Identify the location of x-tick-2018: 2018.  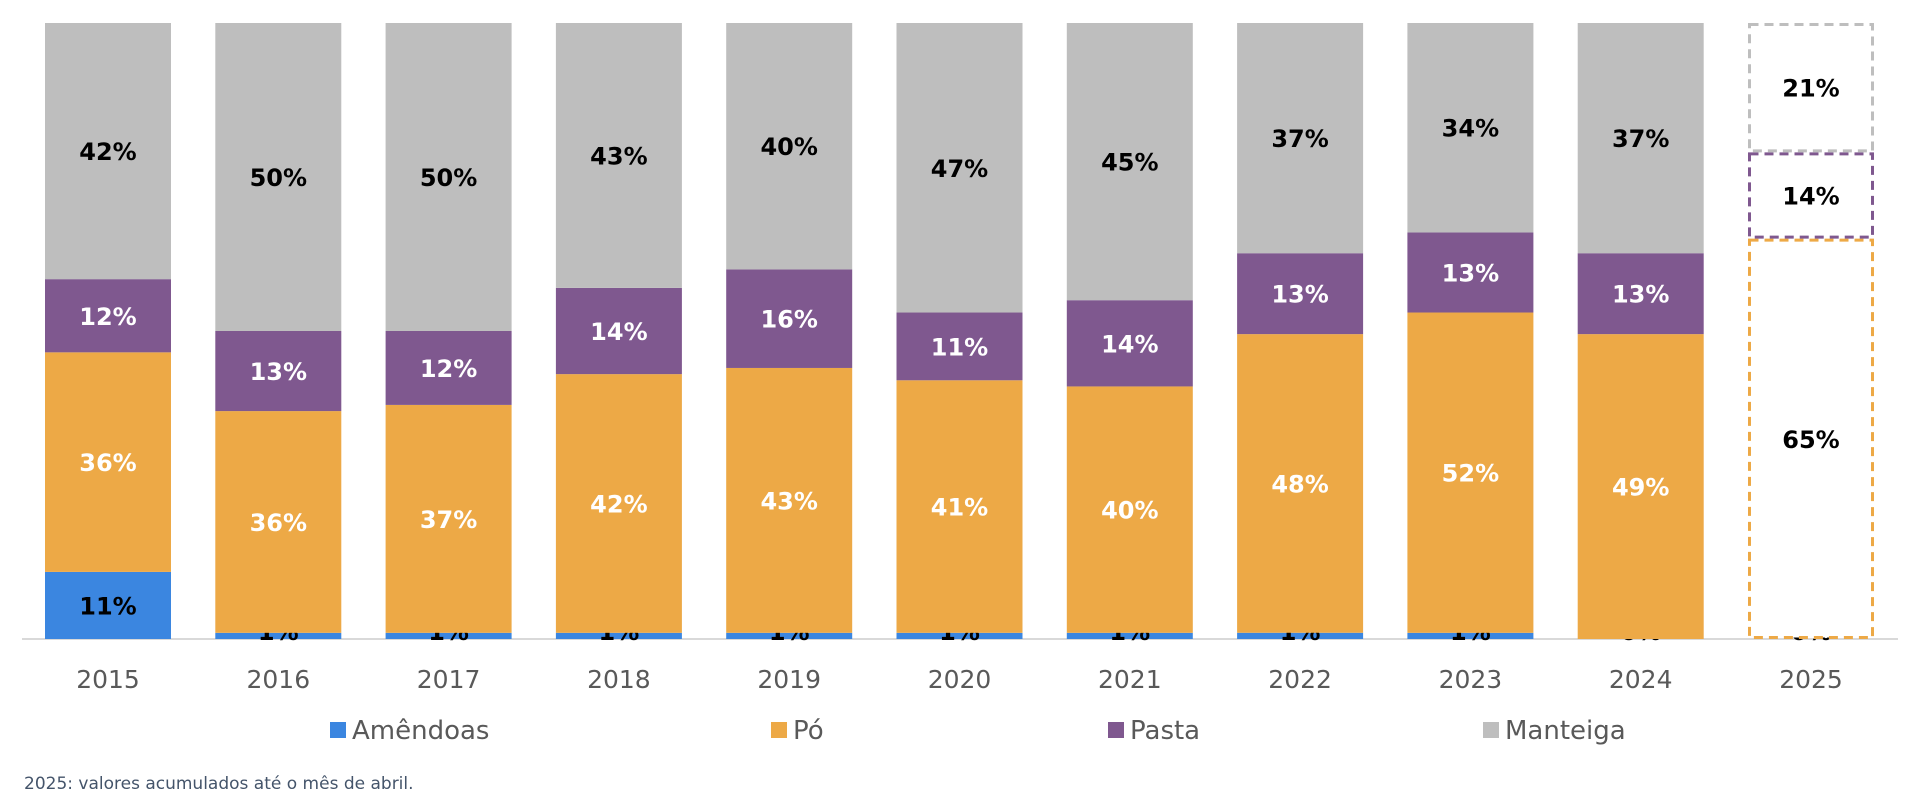
(619, 679).